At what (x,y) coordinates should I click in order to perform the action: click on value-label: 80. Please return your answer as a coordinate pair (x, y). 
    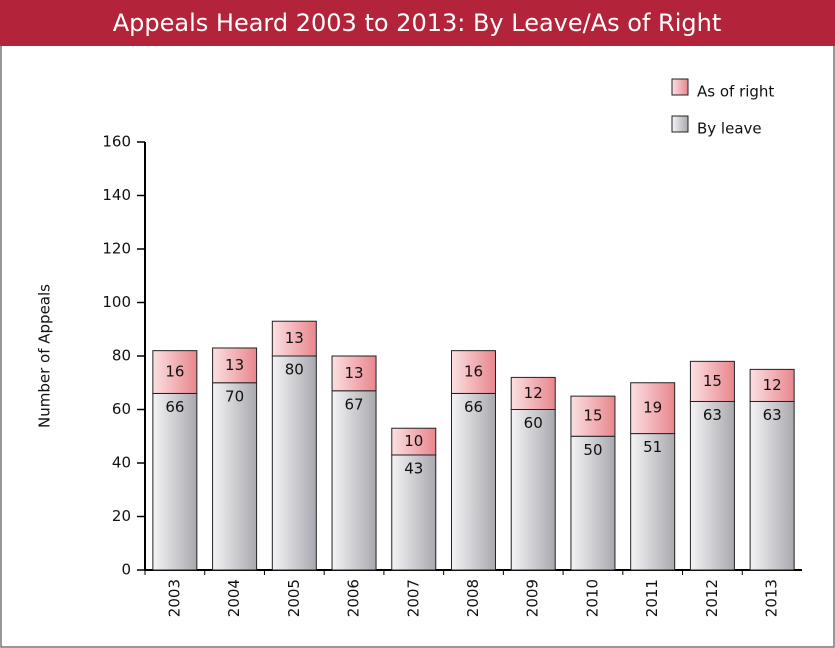
    Looking at the image, I should click on (294, 370).